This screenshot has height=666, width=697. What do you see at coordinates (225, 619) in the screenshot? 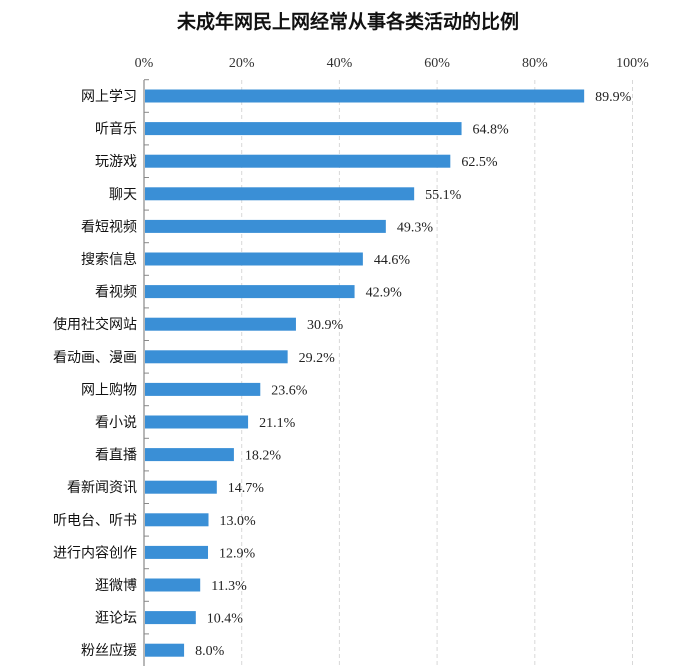
I see `value-label: 10.4%` at bounding box center [225, 619].